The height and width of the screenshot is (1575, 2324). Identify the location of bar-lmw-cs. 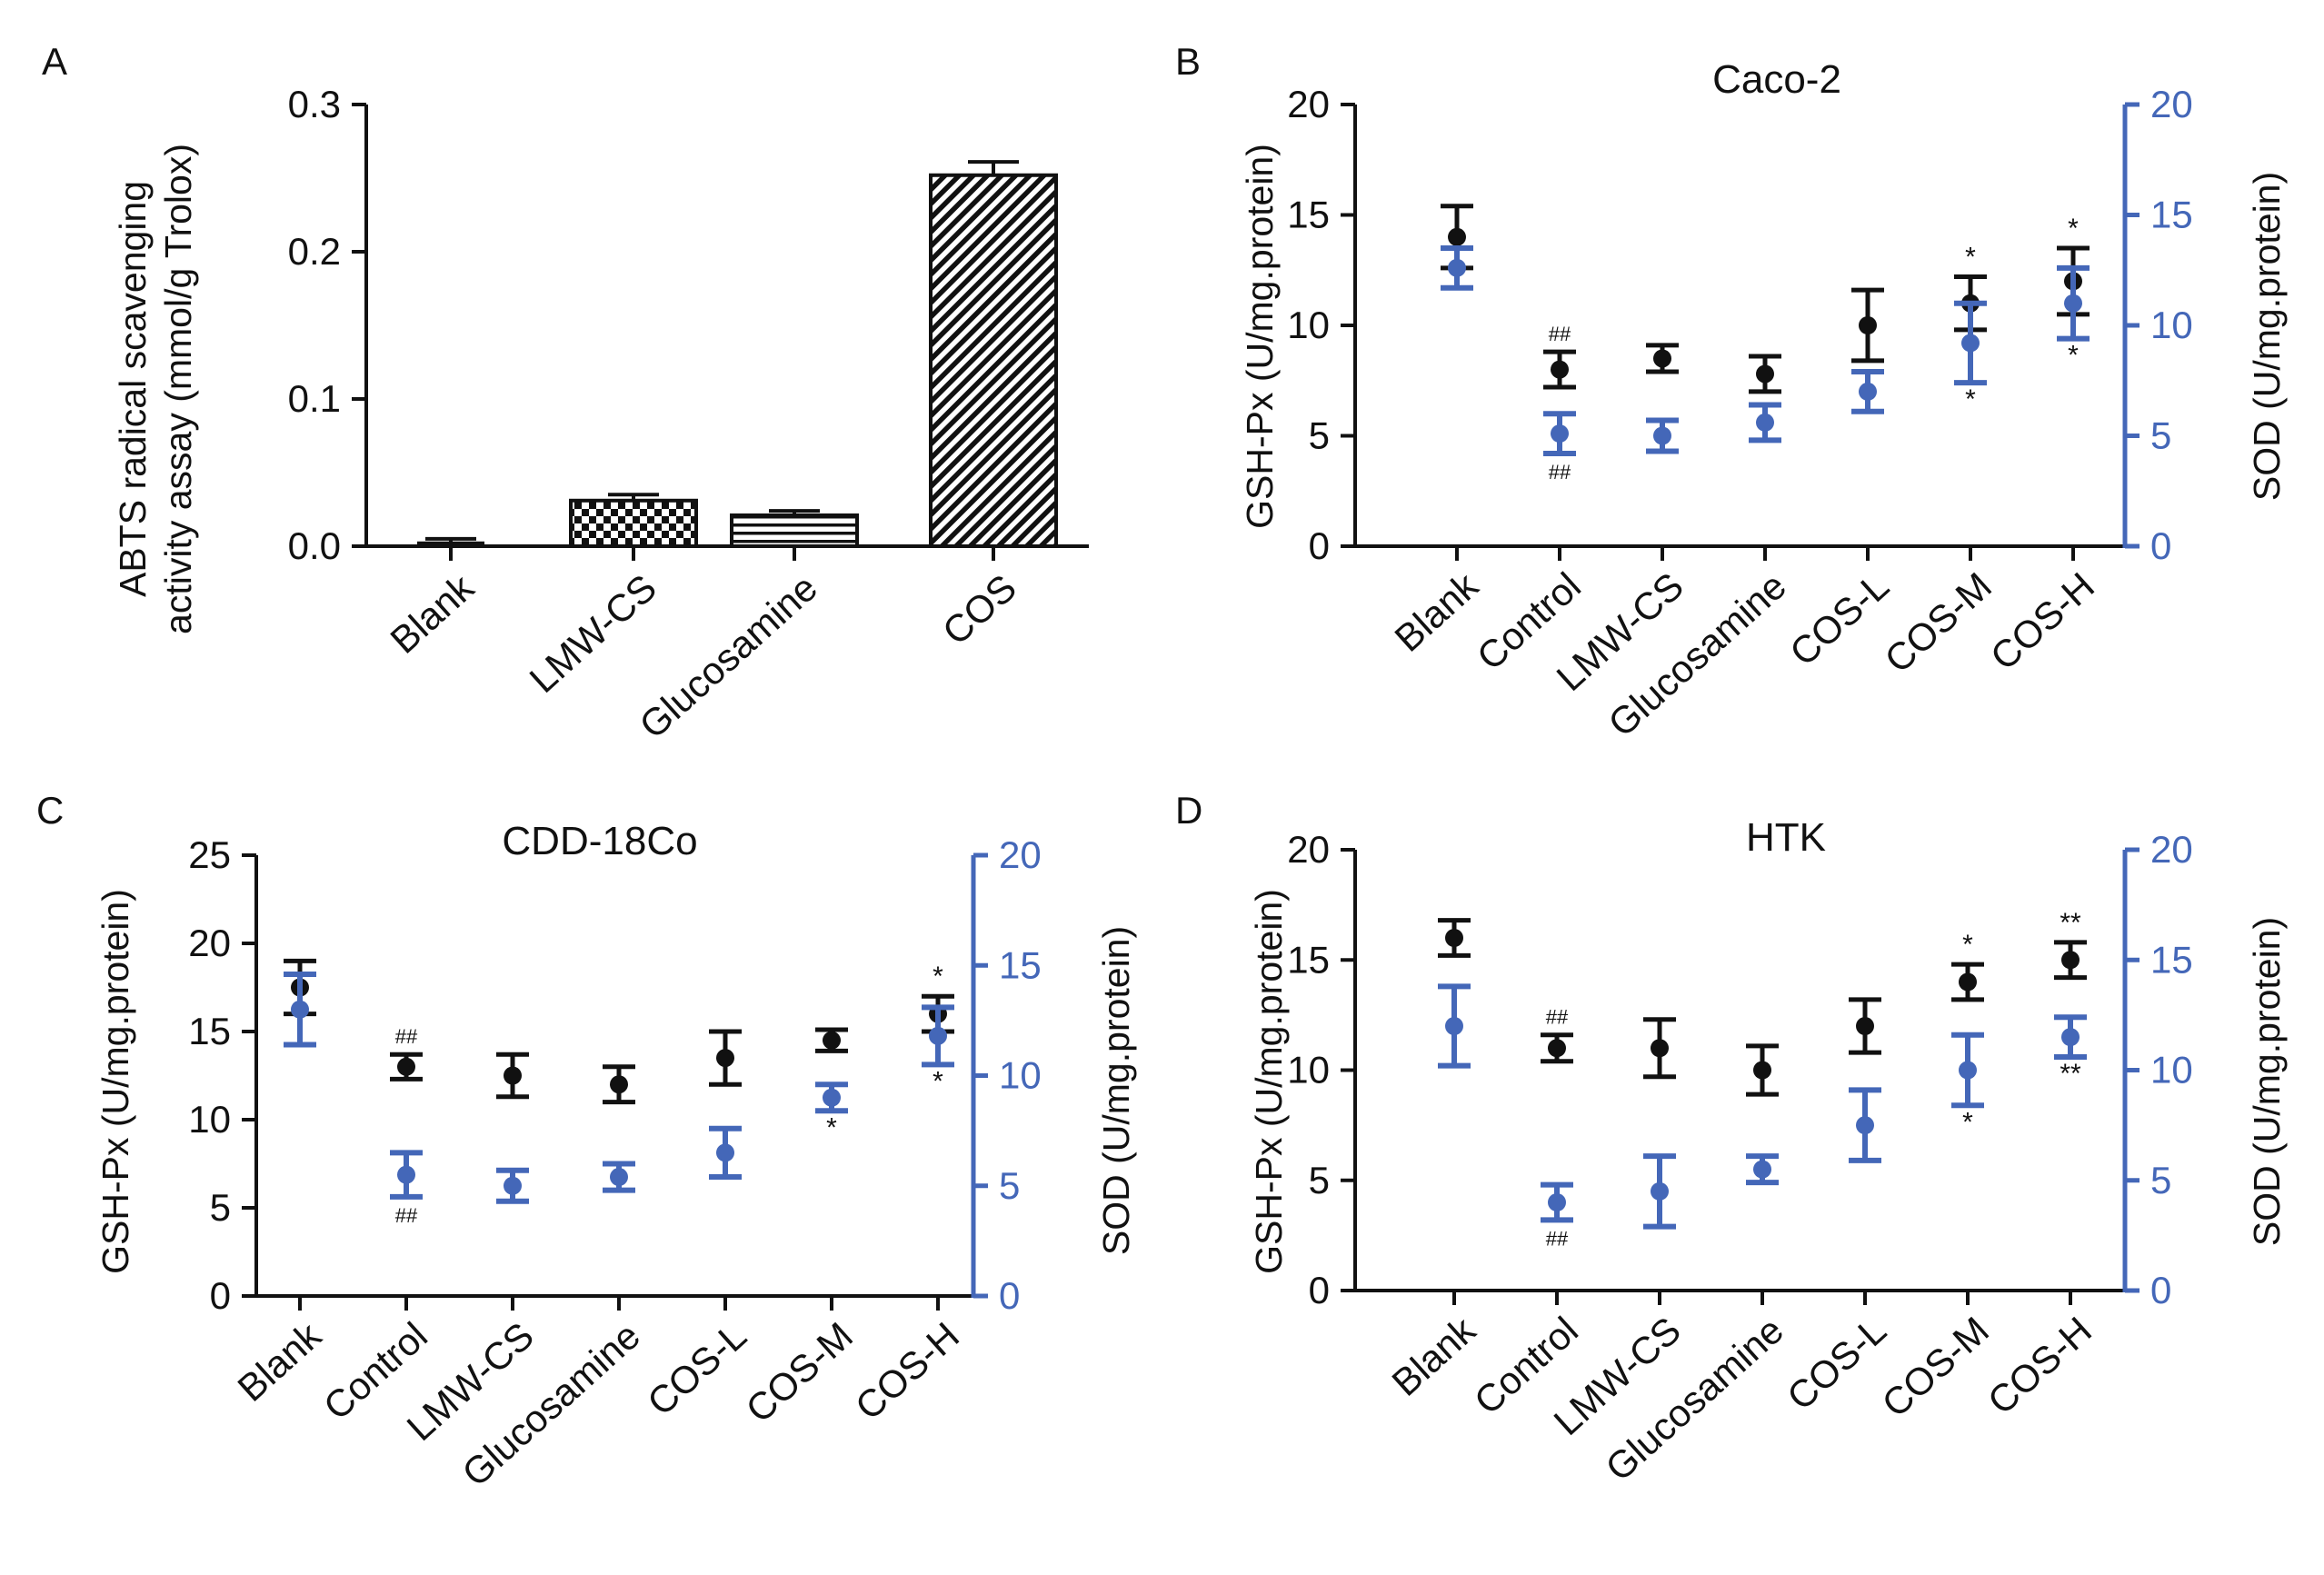
(633, 523).